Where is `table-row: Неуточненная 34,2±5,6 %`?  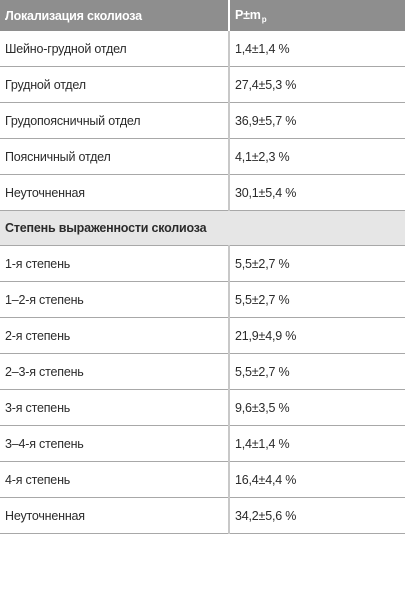
table-row: Неуточненная 34,2±5,6 % is located at coordinates (202, 515).